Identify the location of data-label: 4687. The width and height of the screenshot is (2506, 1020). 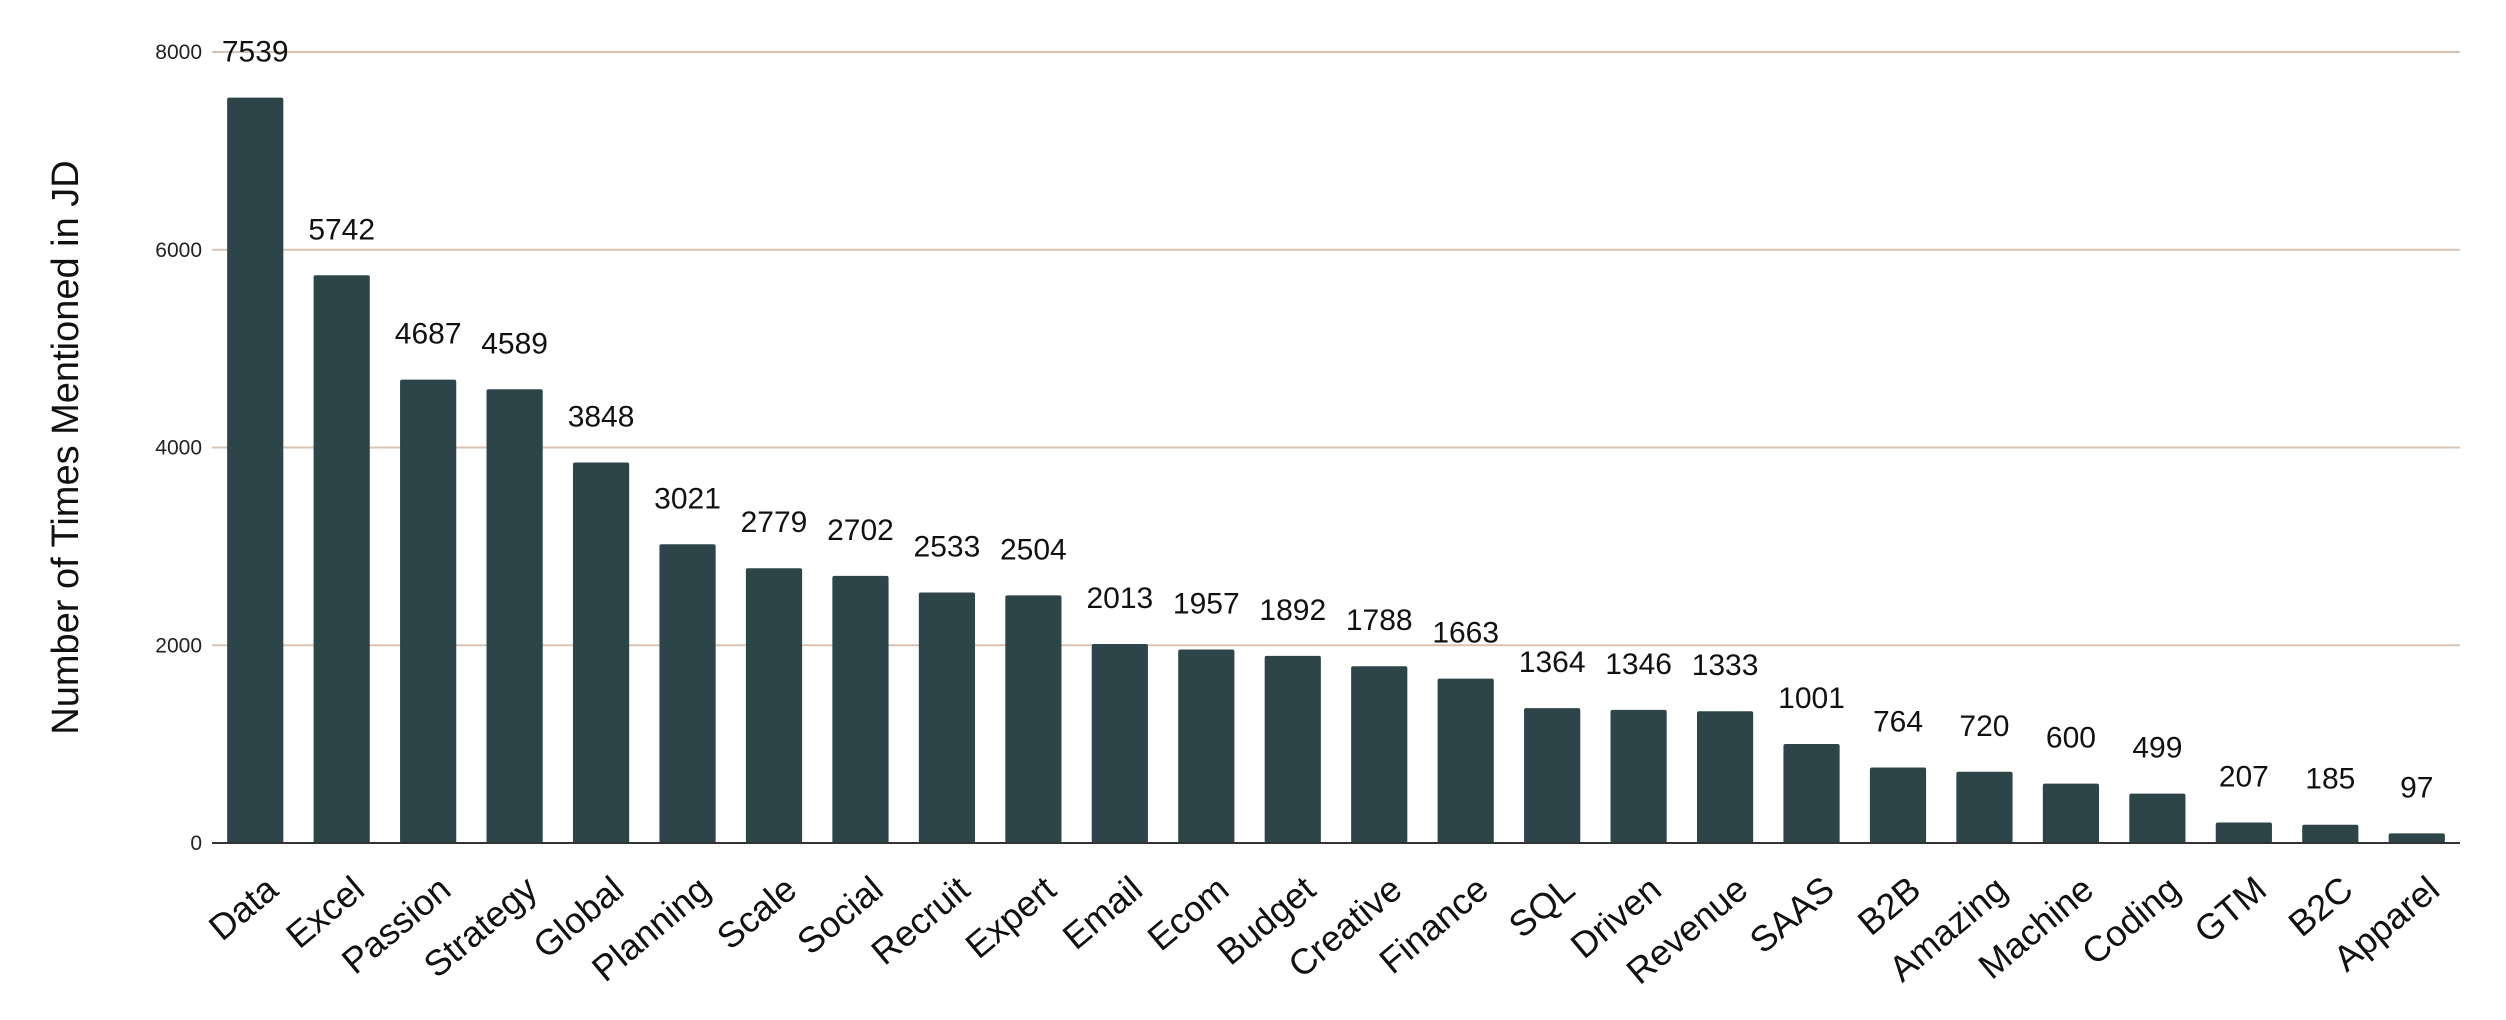
(428, 334).